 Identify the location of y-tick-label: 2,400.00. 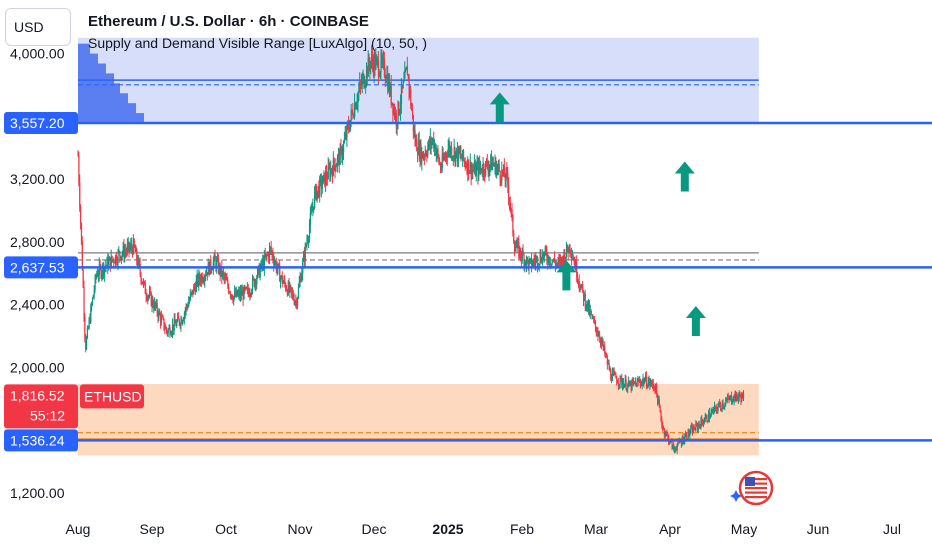
(37, 305).